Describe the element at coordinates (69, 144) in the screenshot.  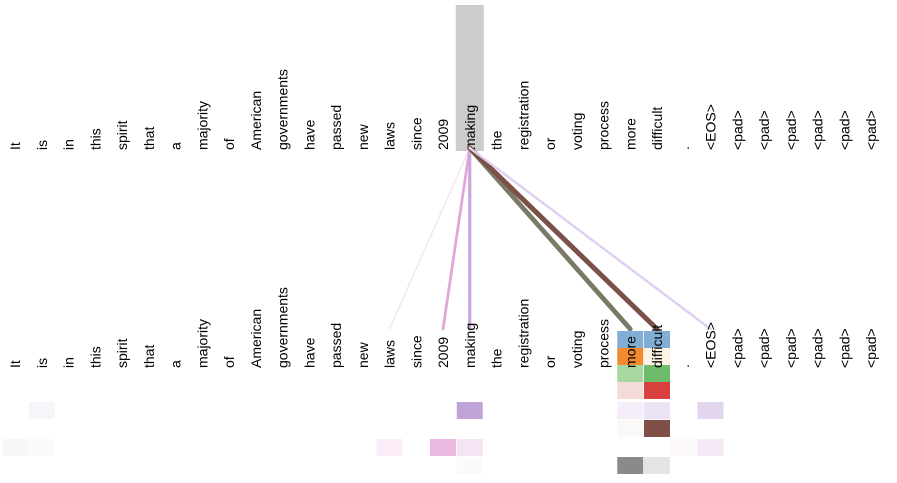
I see `source-token-label: in` at that location.